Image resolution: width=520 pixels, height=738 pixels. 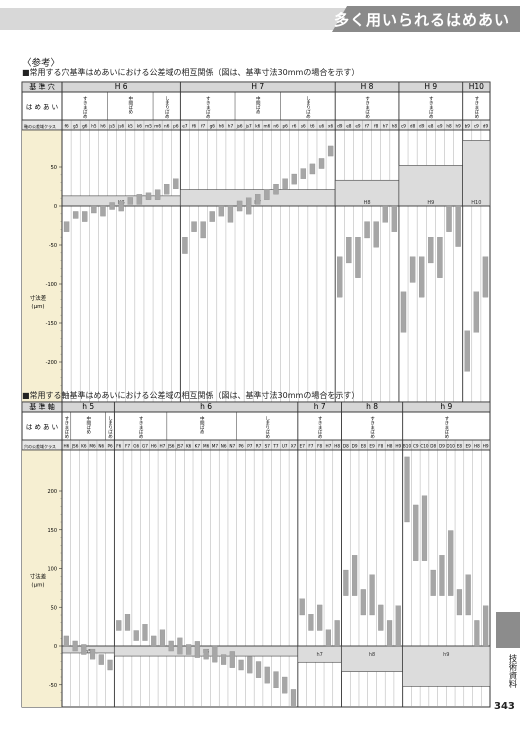 What do you see at coordinates (52, 570) in the screenshot?
I see `y-tick-label: 100` at bounding box center [52, 570].